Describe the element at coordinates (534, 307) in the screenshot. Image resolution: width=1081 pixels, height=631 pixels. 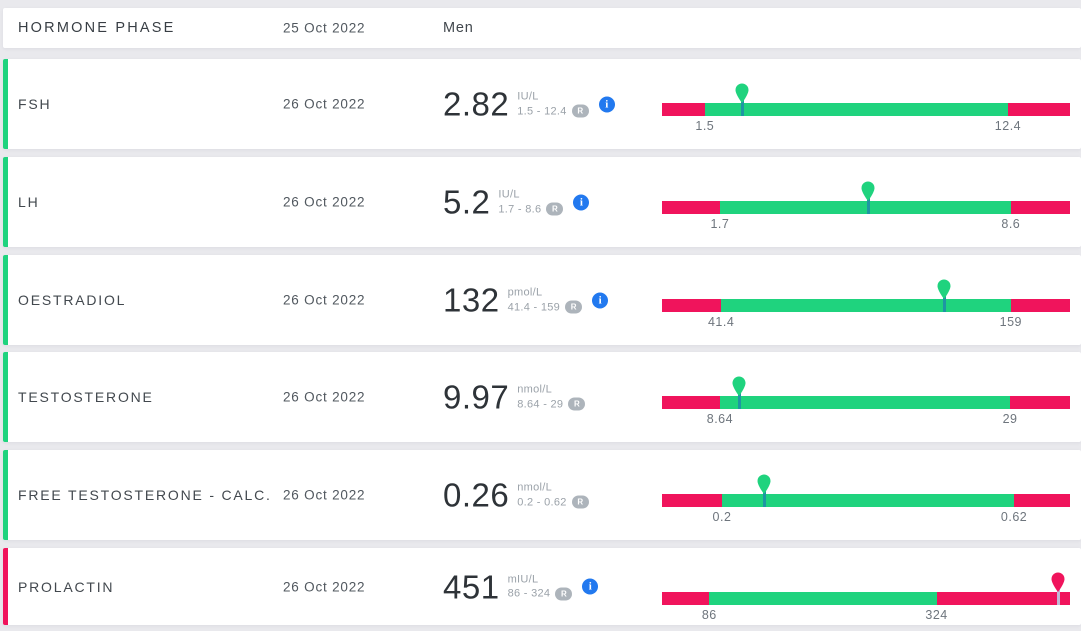
I see `reference-range: 41.4 - 159` at that location.